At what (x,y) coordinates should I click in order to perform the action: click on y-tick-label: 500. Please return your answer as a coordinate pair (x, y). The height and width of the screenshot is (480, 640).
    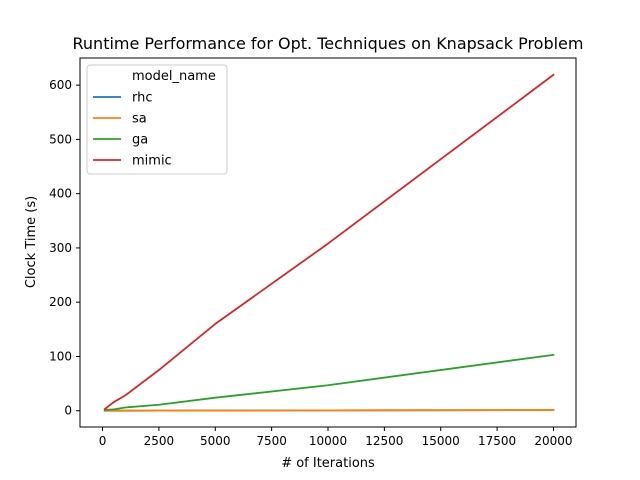
    Looking at the image, I should click on (60, 139).